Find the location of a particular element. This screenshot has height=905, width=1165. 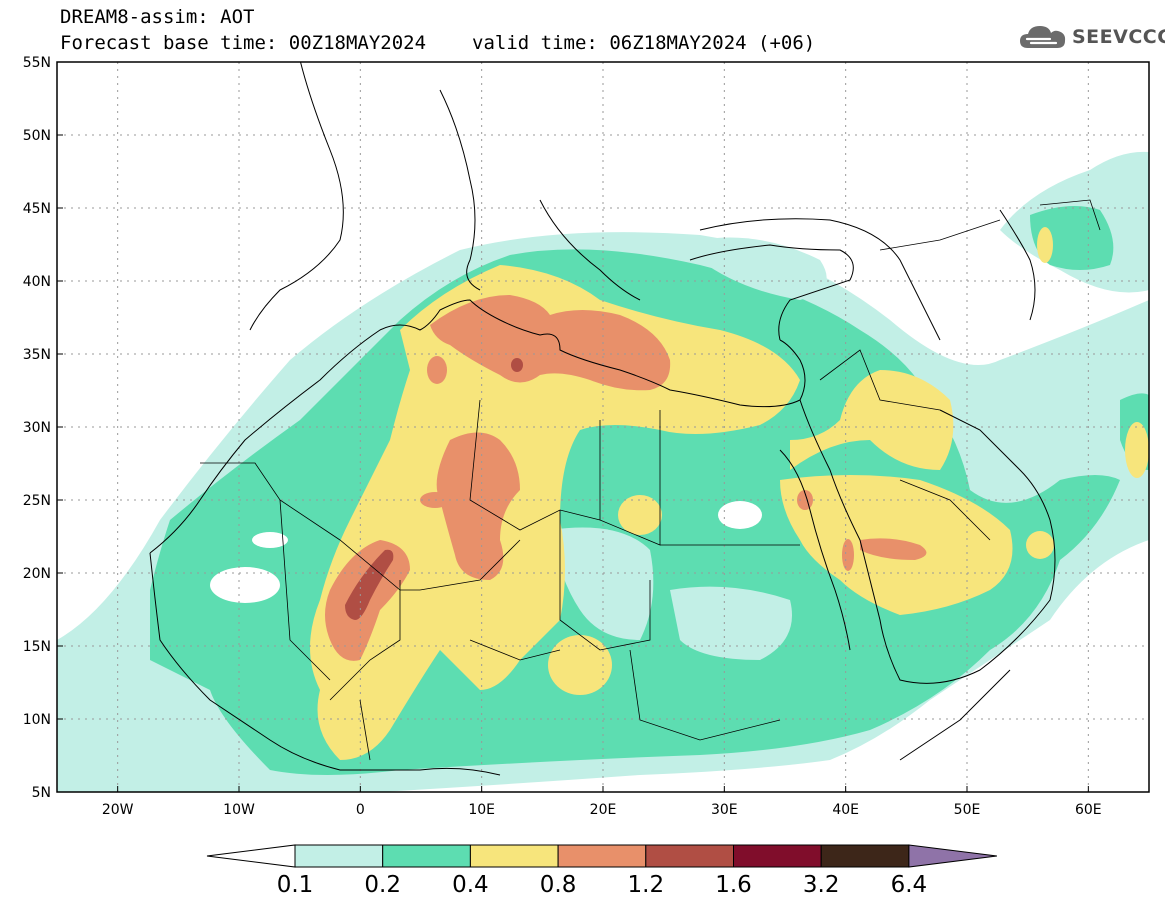

lat-tick-label: 35N is located at coordinates (37, 355).